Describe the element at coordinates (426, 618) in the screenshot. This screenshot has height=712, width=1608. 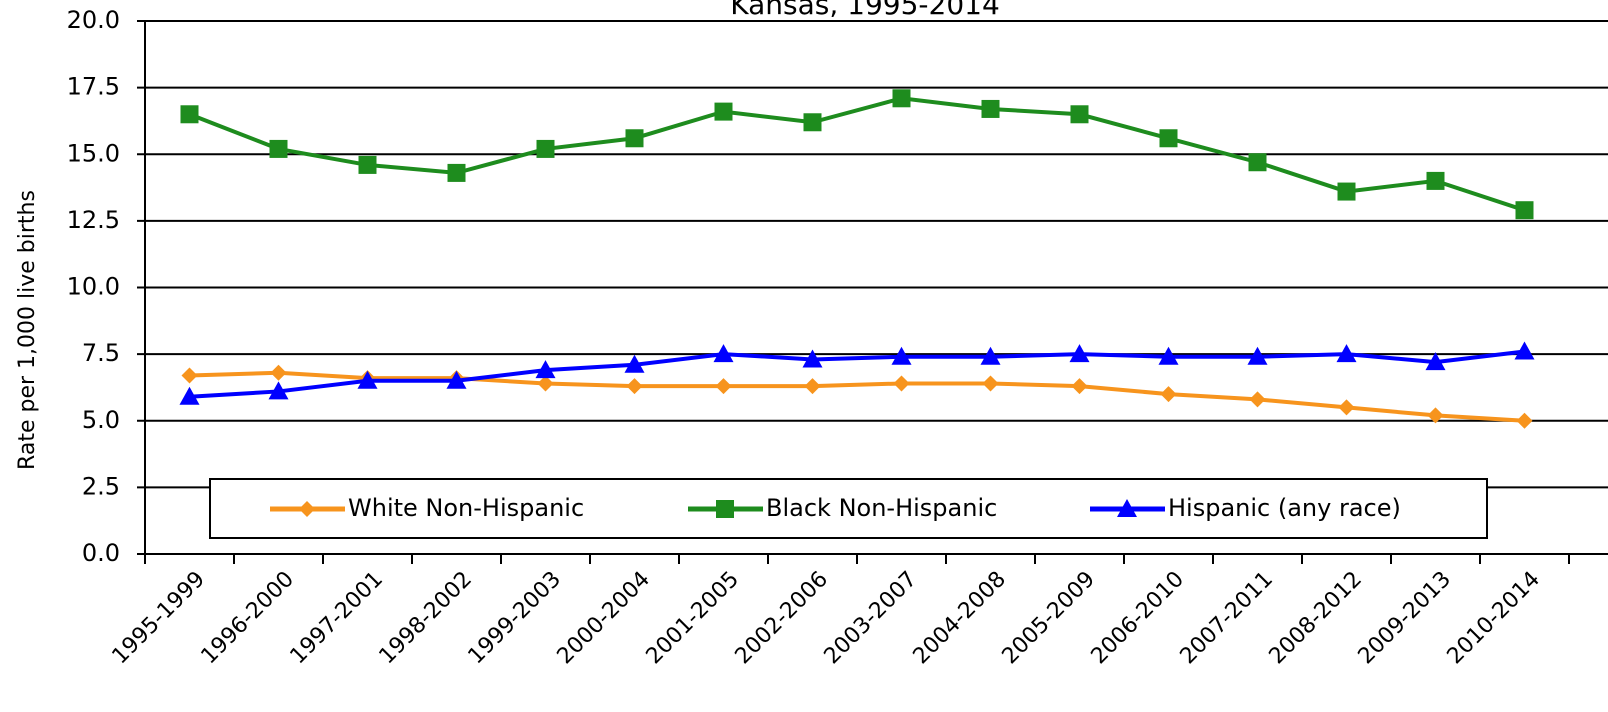
I see `x-tick-label: 1998-2002` at that location.